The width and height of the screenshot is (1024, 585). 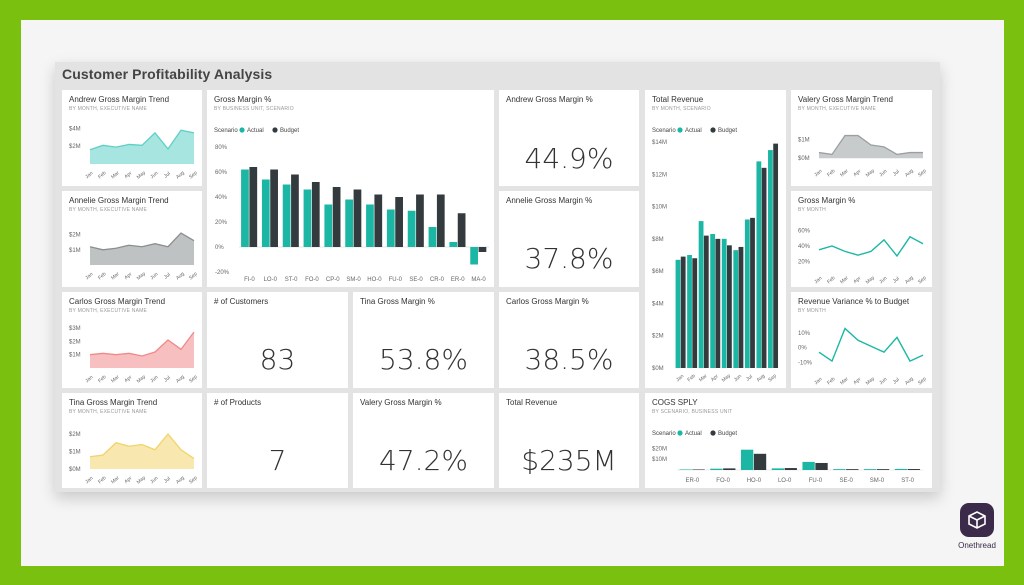 I want to click on tile-title: Gross Margin %, so click(x=827, y=200).